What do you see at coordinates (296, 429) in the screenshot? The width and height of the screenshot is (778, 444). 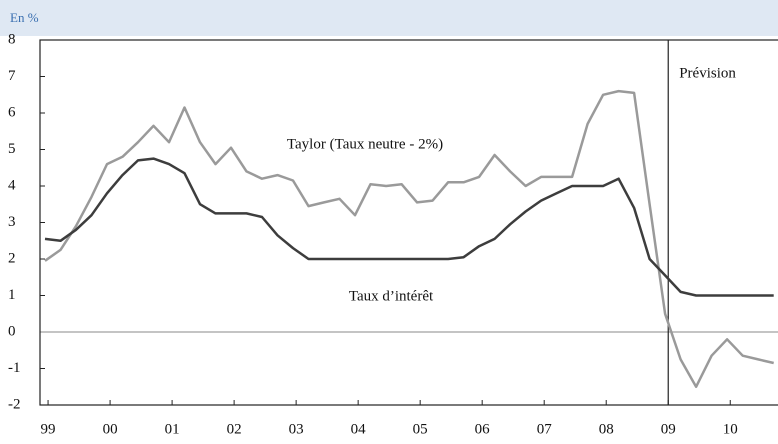 I see `x-tick-label: 03` at bounding box center [296, 429].